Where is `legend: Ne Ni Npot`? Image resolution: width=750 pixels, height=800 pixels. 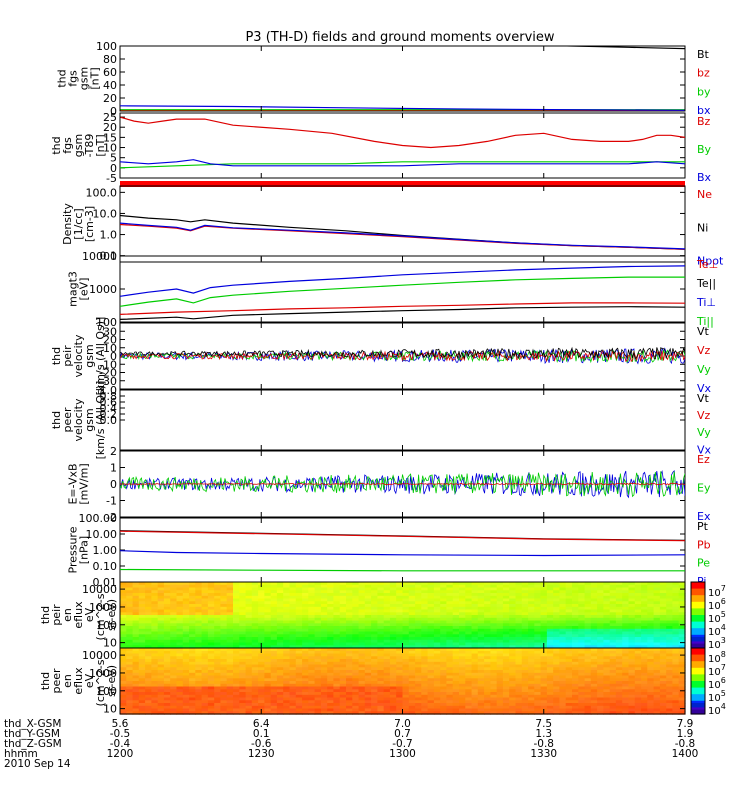 legend: Ne Ni Npot is located at coordinates (710, 228).